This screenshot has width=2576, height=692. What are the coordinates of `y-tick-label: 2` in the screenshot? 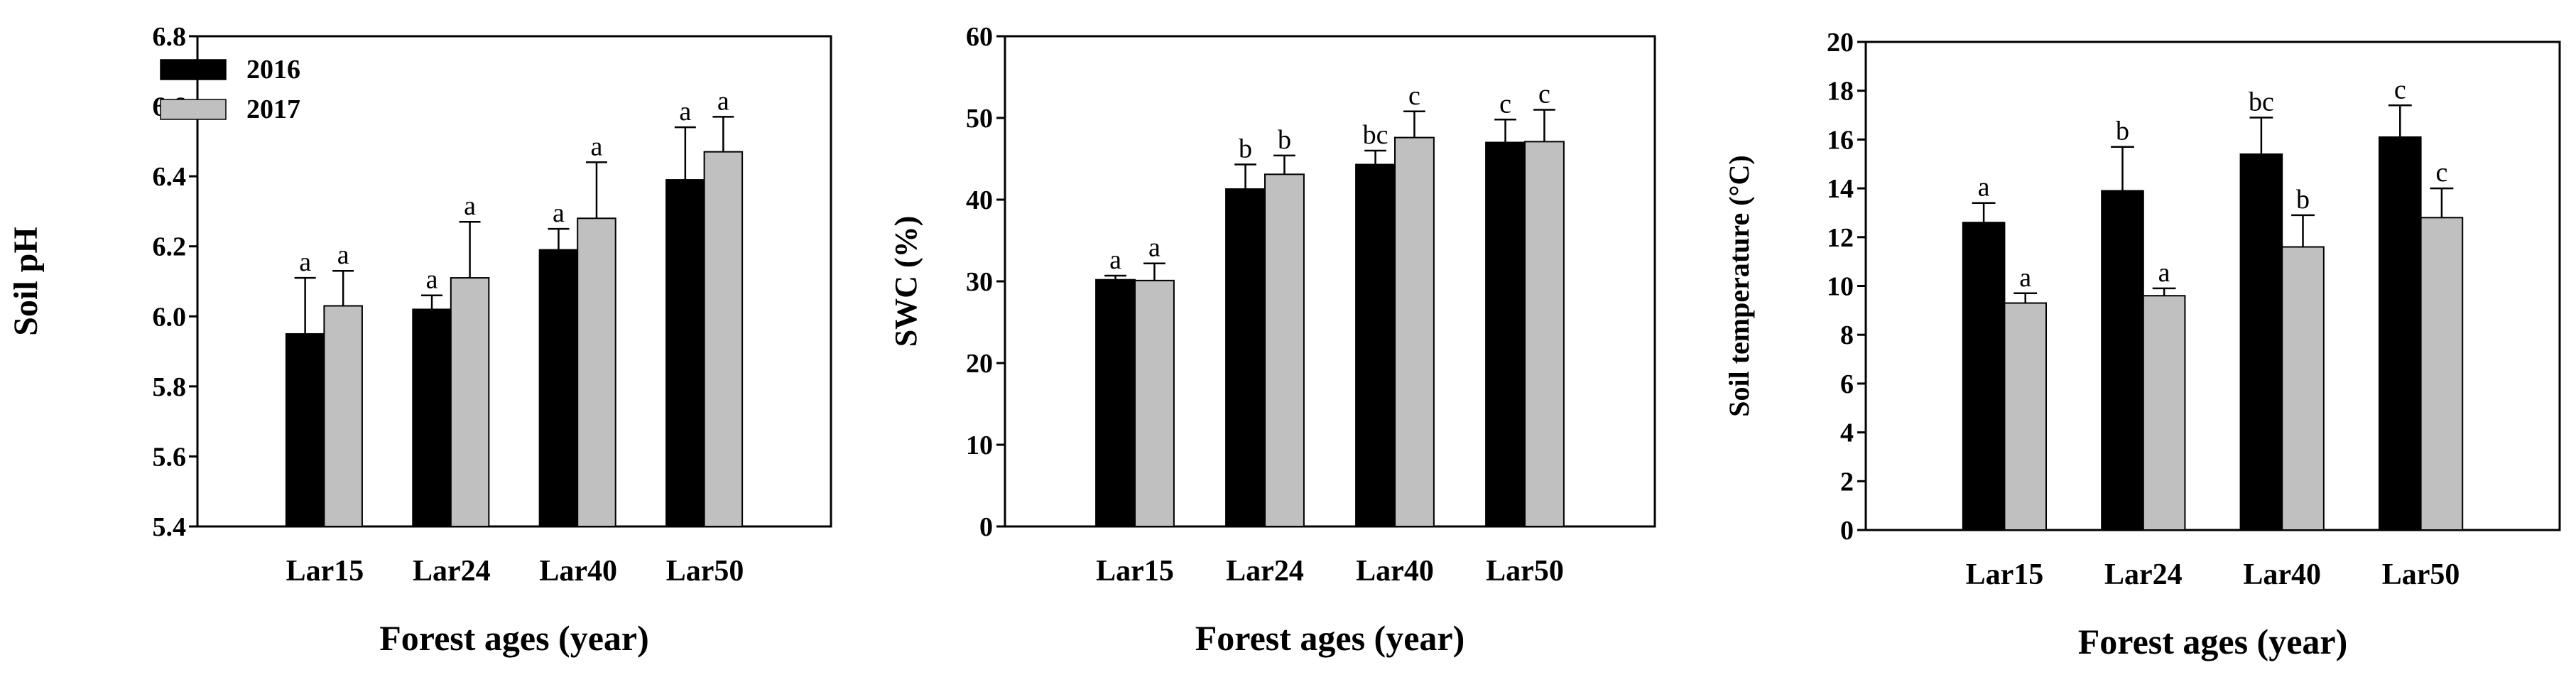 It's located at (1847, 482).